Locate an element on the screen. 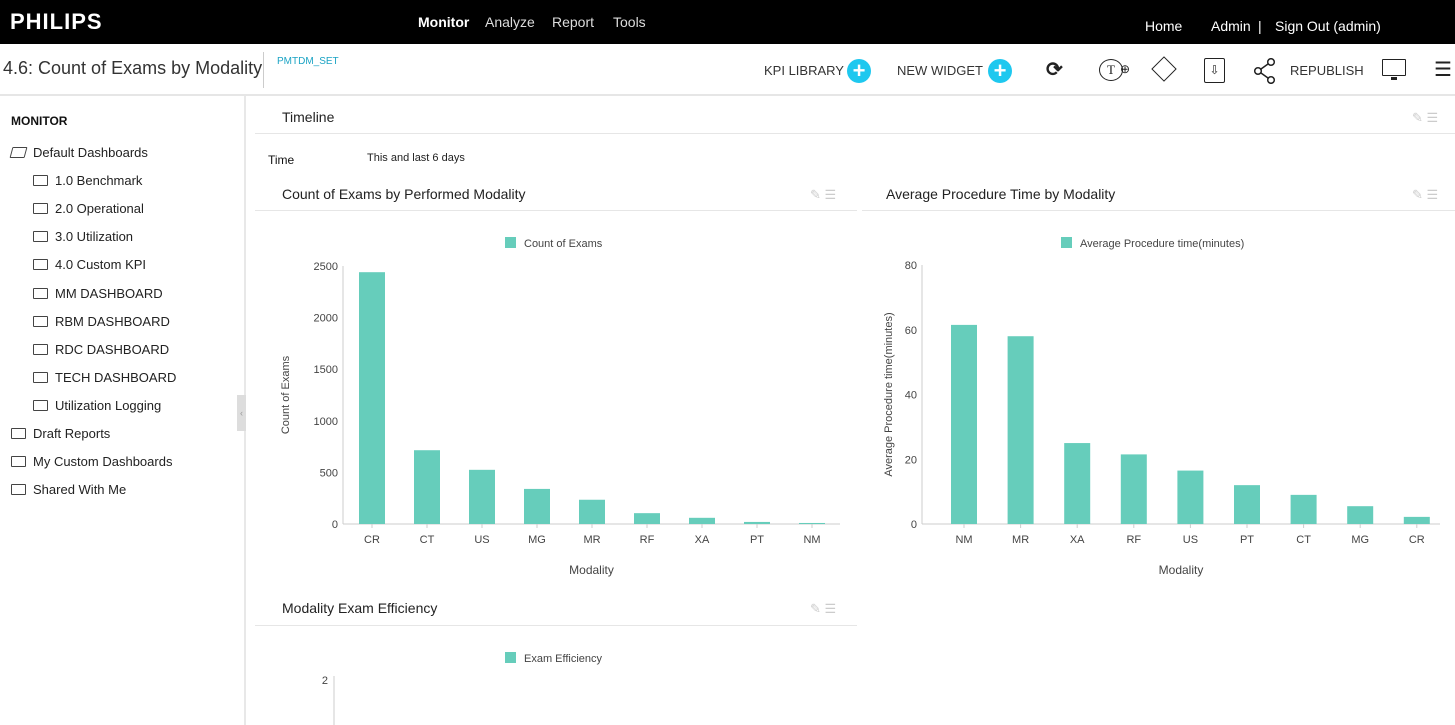 This screenshot has height=725, width=1455. text-add-plus-icon: ⊕ is located at coordinates (1125, 69).